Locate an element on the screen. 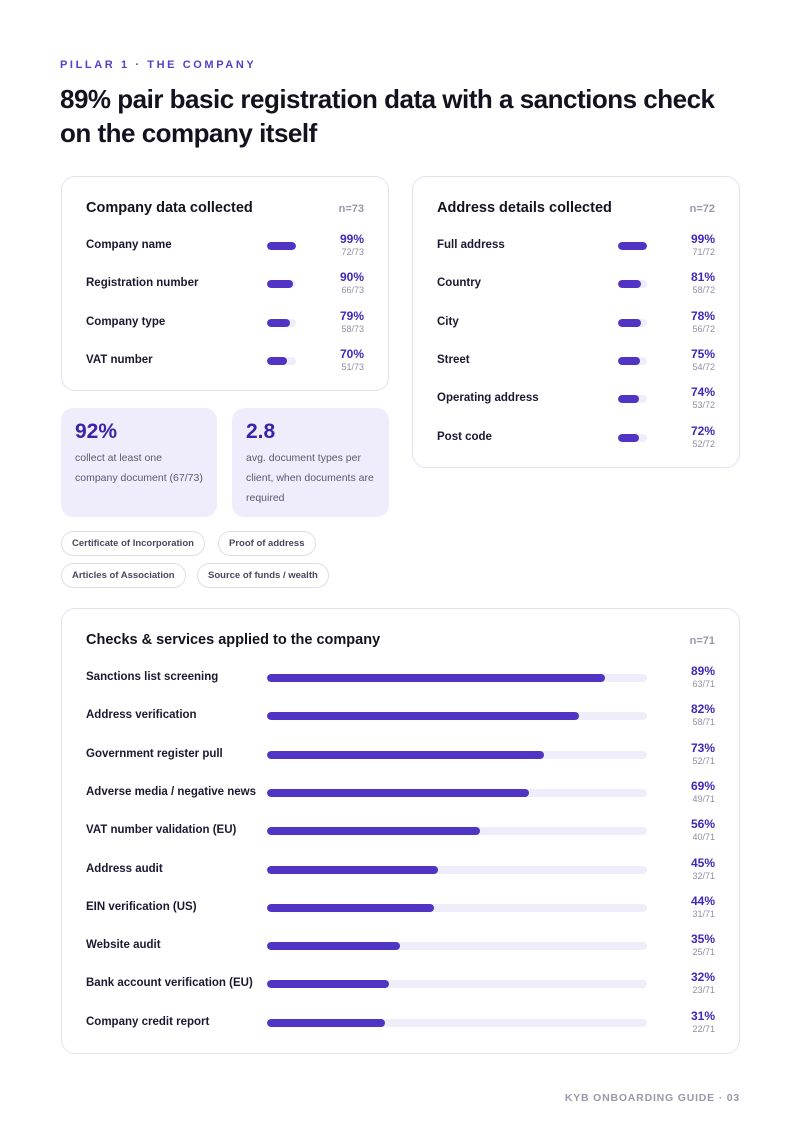 The width and height of the screenshot is (800, 1131). bar-row: Address audit 45% 32/71 is located at coordinates (400, 874).